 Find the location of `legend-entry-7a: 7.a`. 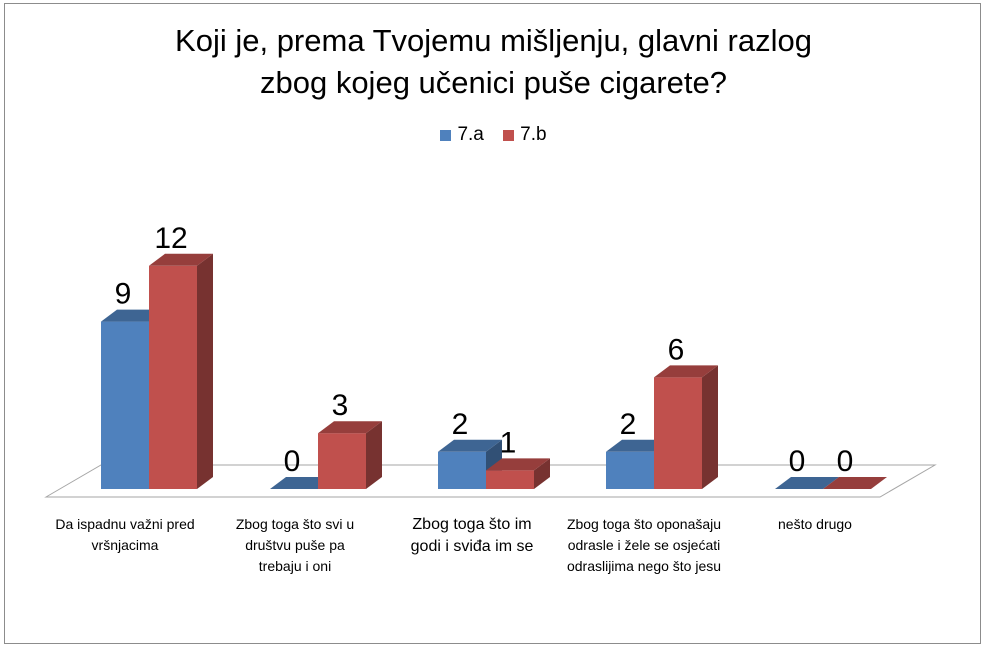

legend-entry-7a: 7.a is located at coordinates (462, 135).